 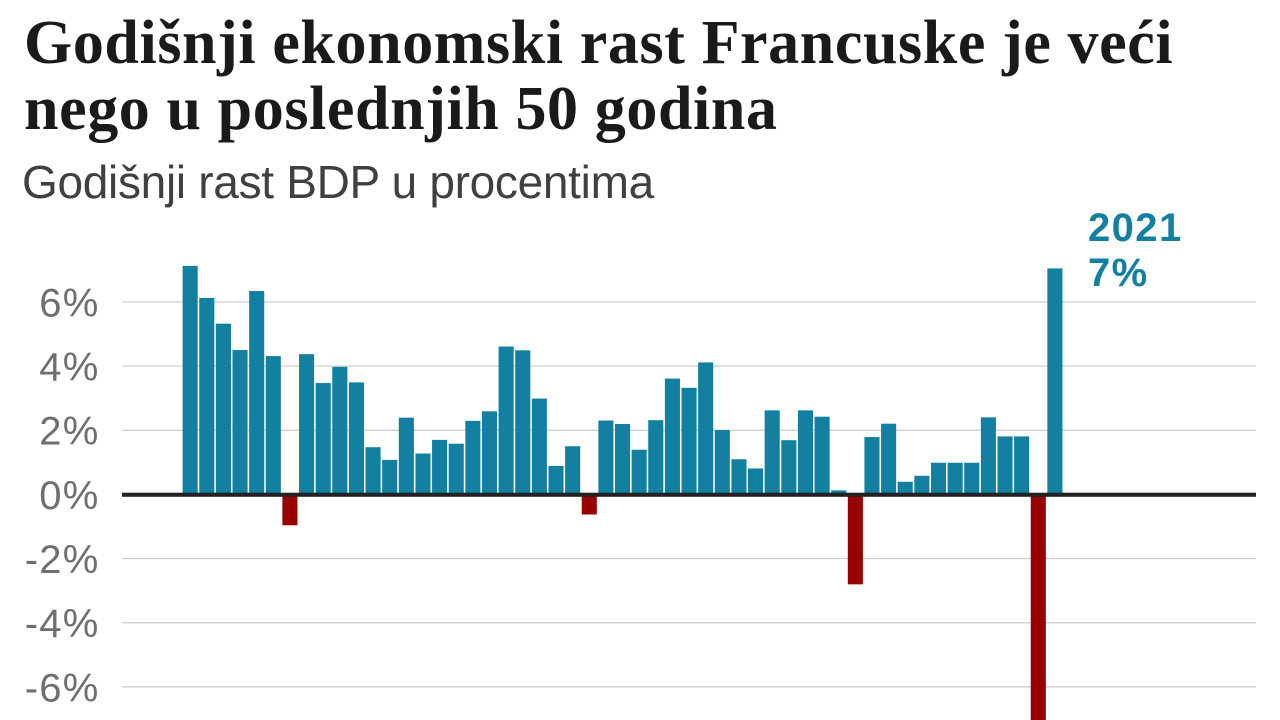 What do you see at coordinates (62, 624) in the screenshot?
I see `svg-text: -4%` at bounding box center [62, 624].